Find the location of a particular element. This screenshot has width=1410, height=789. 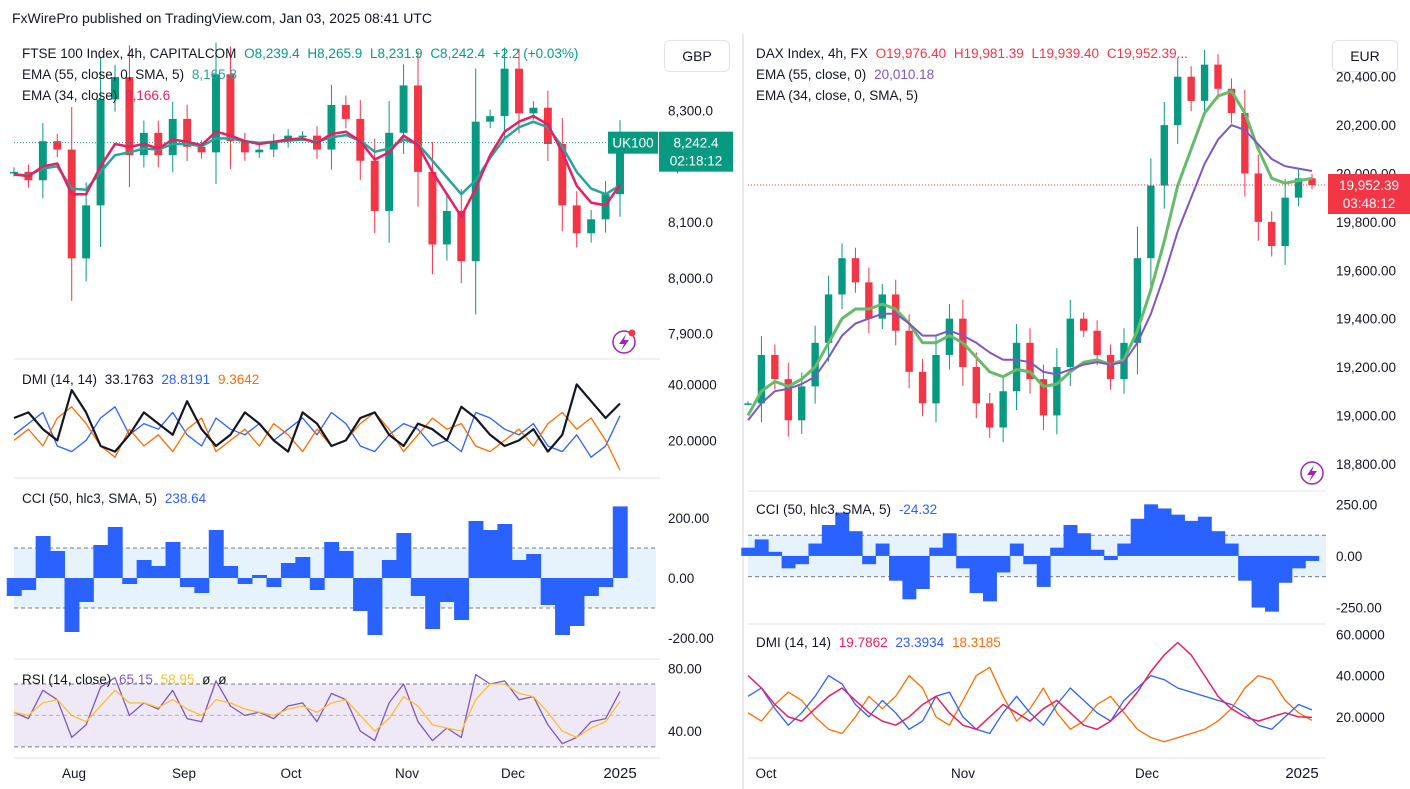

ftse-ema34-legend: EMA (34, close) 8,166.6 is located at coordinates (98, 95).